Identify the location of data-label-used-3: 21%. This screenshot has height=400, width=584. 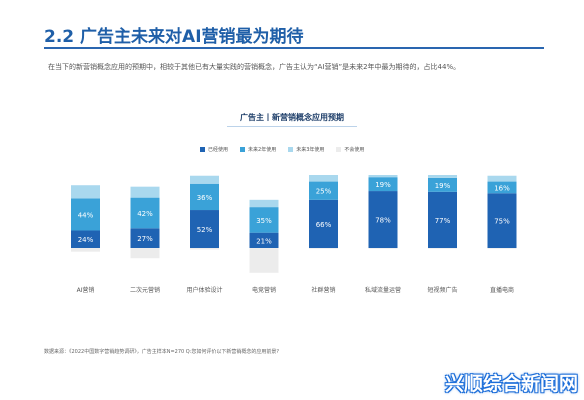
(264, 241).